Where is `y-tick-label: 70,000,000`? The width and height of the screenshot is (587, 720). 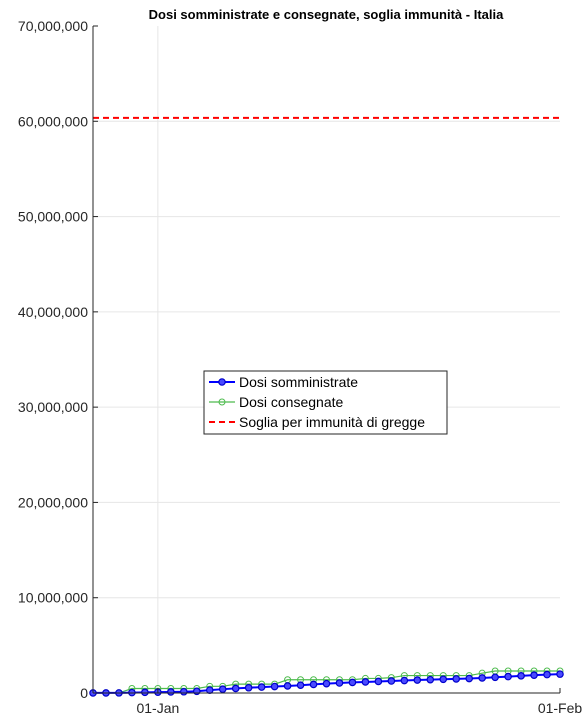 y-tick-label: 70,000,000 is located at coordinates (53, 26).